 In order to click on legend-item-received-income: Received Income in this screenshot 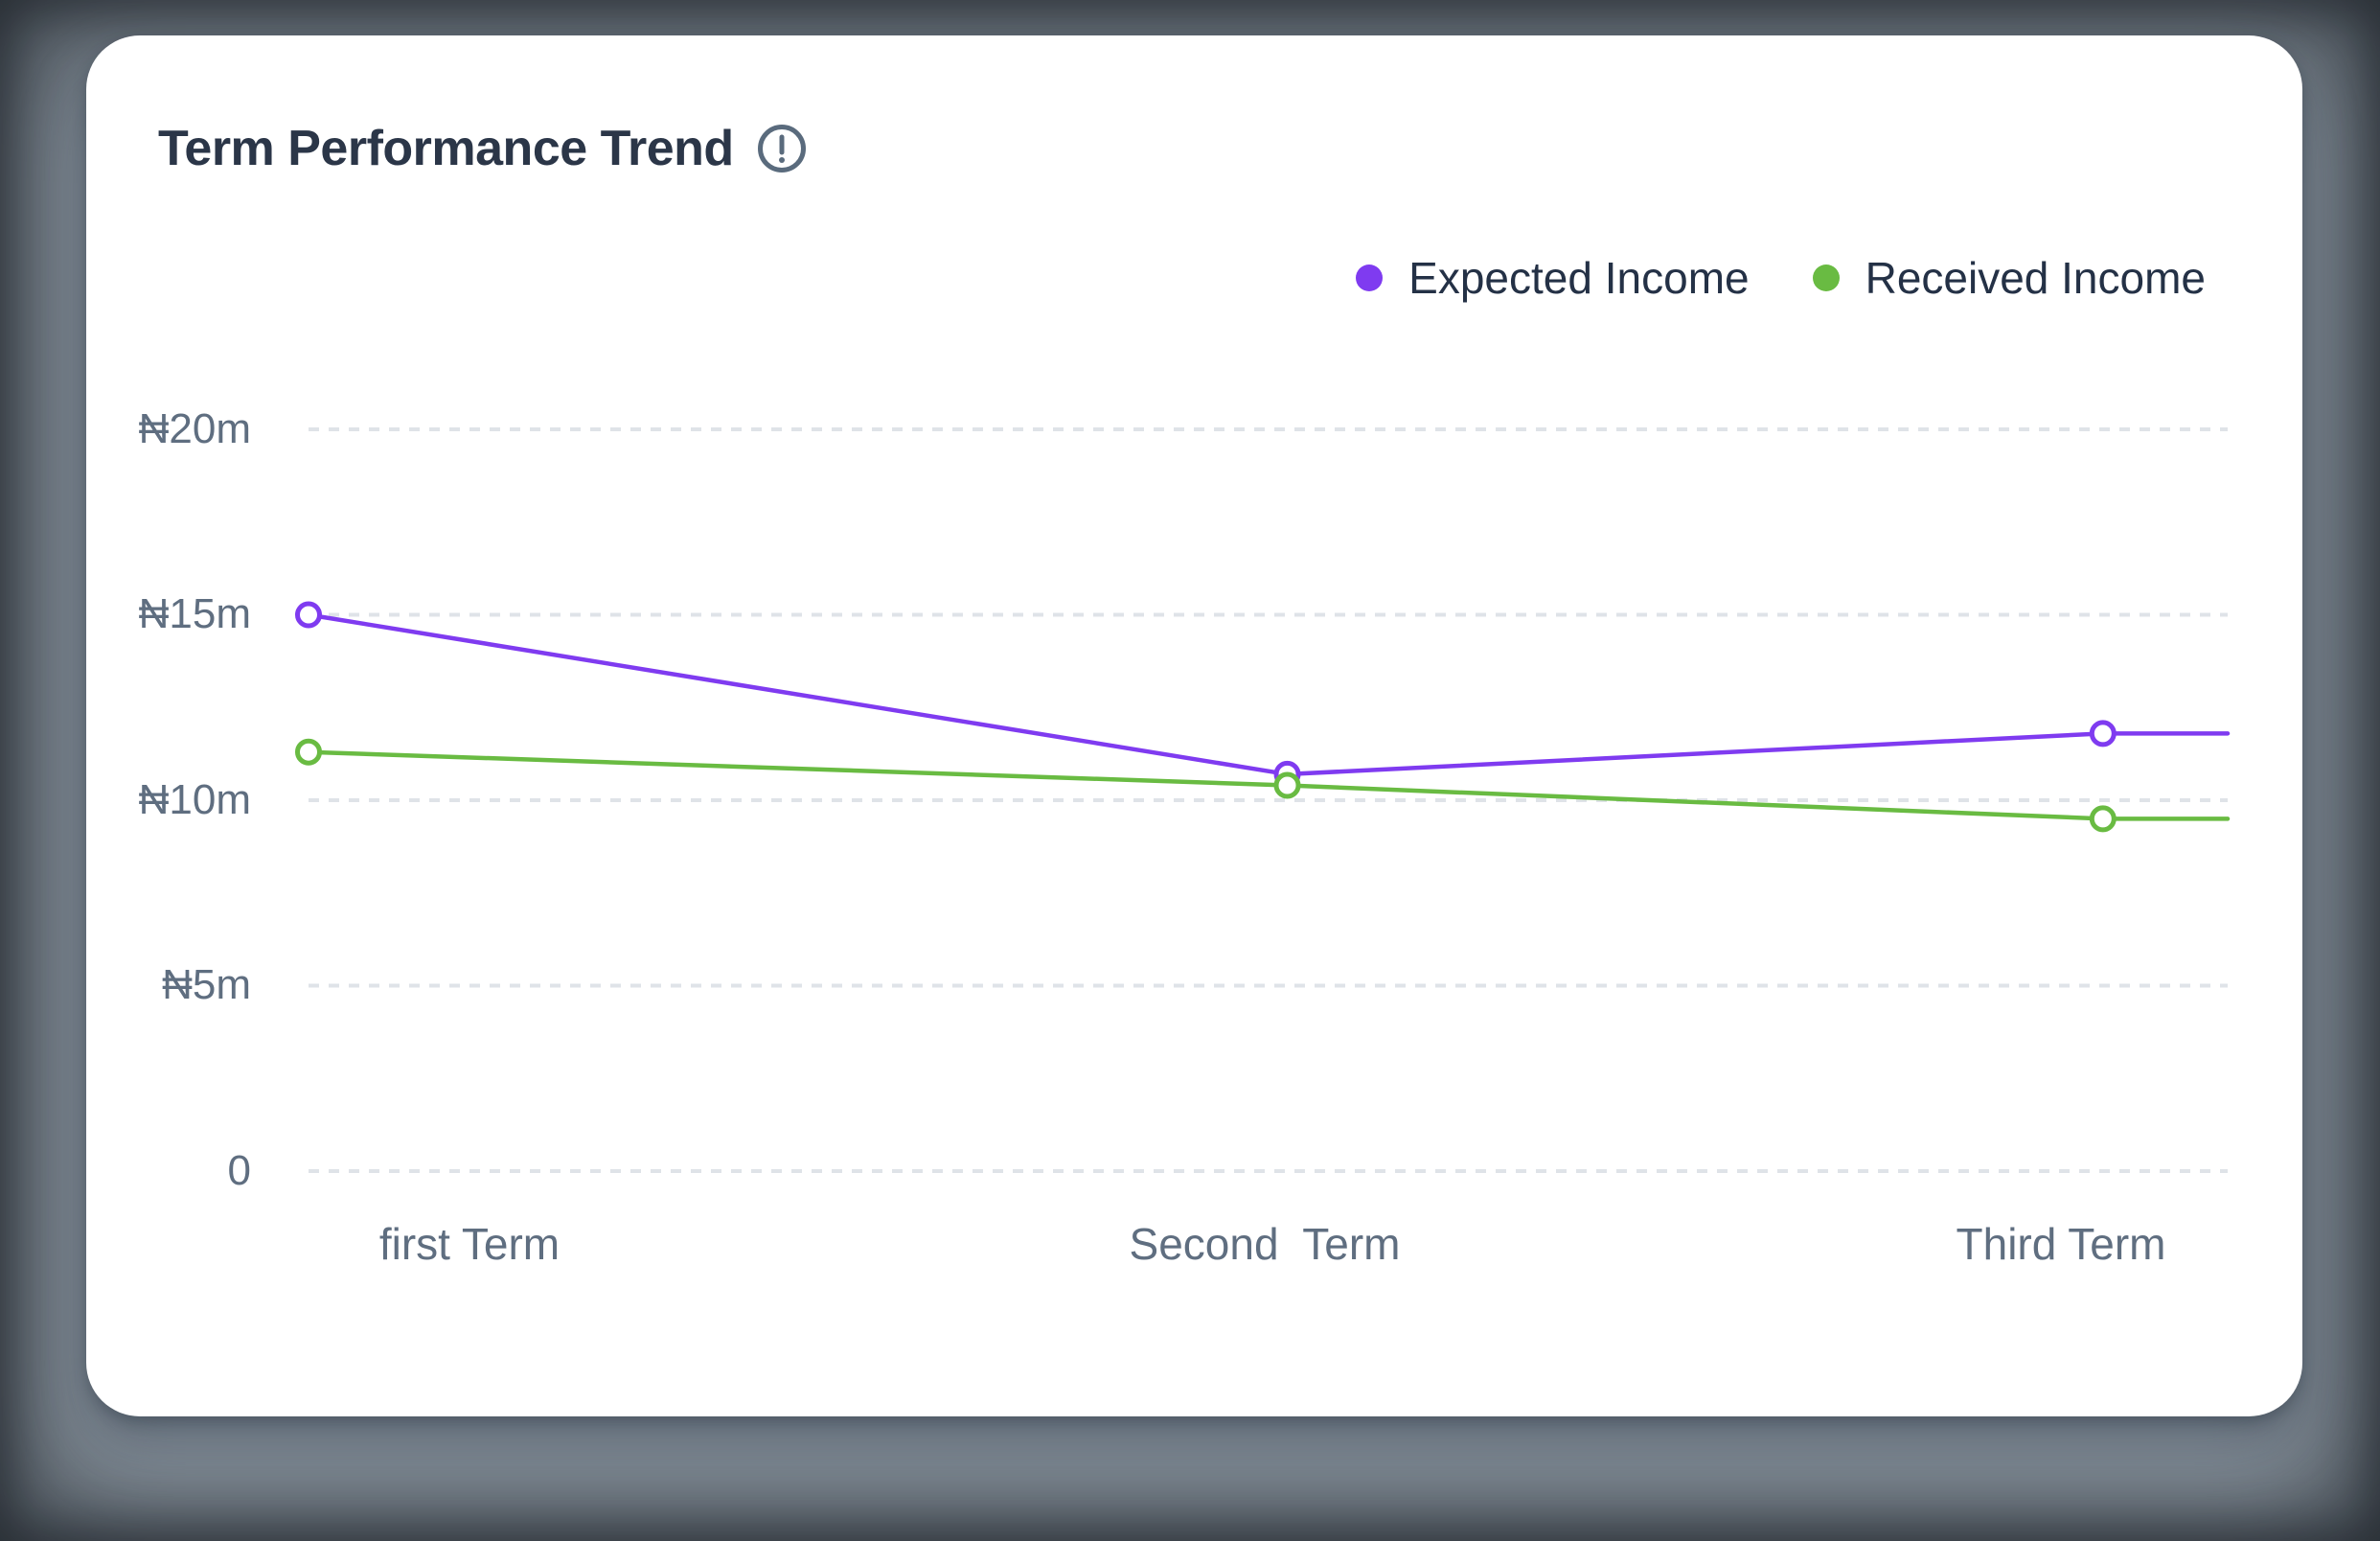, I will do `click(2009, 278)`.